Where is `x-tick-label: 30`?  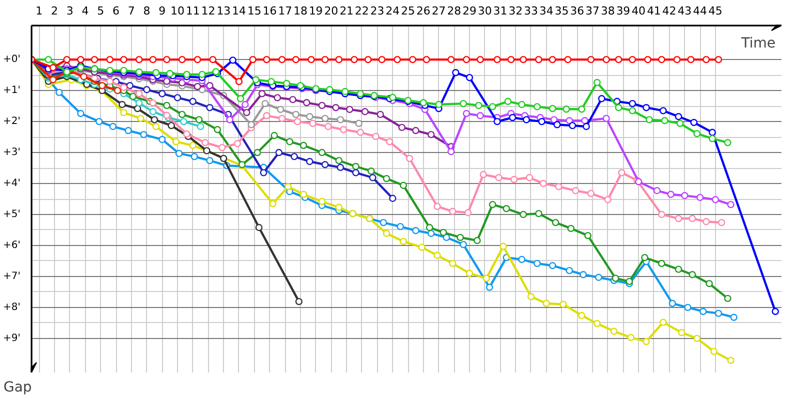
x-tick-label: 30 is located at coordinates (485, 11).